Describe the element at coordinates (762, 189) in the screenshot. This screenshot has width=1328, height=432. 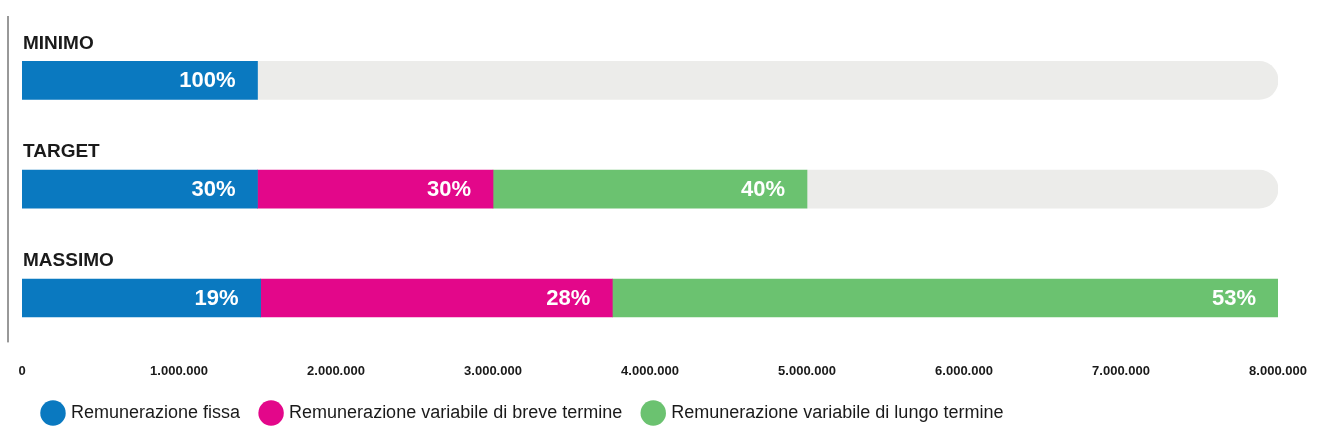
I see `annotation: 40%` at that location.